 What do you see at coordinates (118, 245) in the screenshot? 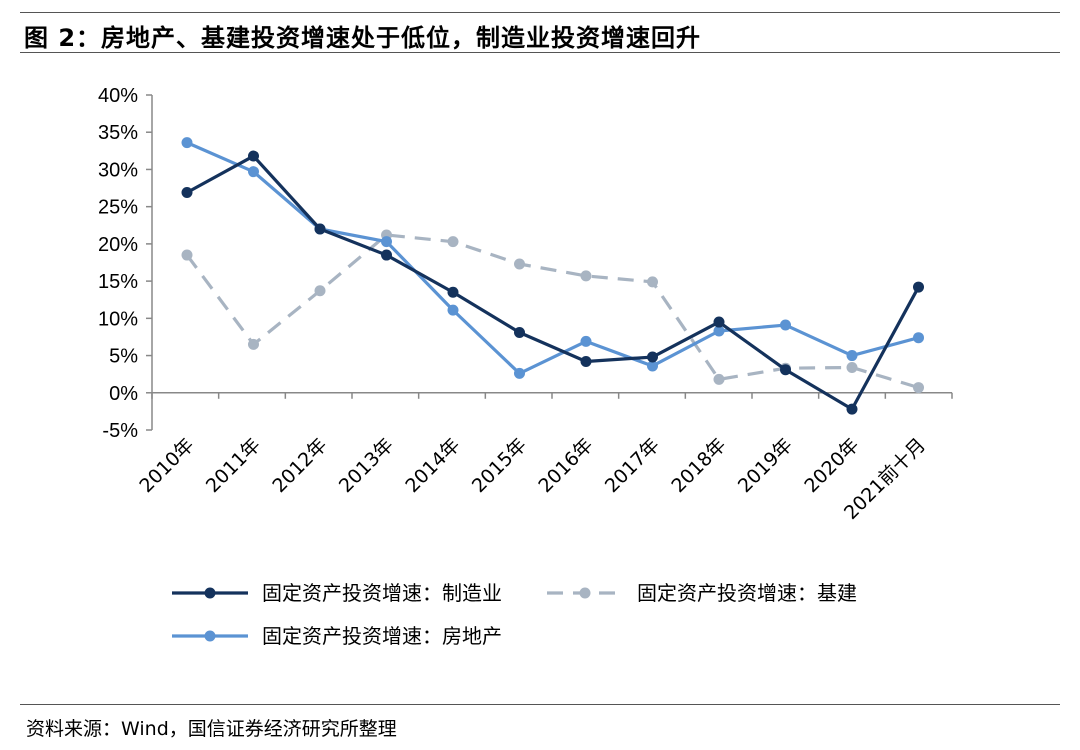
I see `y-tick-label: 20%` at bounding box center [118, 245].